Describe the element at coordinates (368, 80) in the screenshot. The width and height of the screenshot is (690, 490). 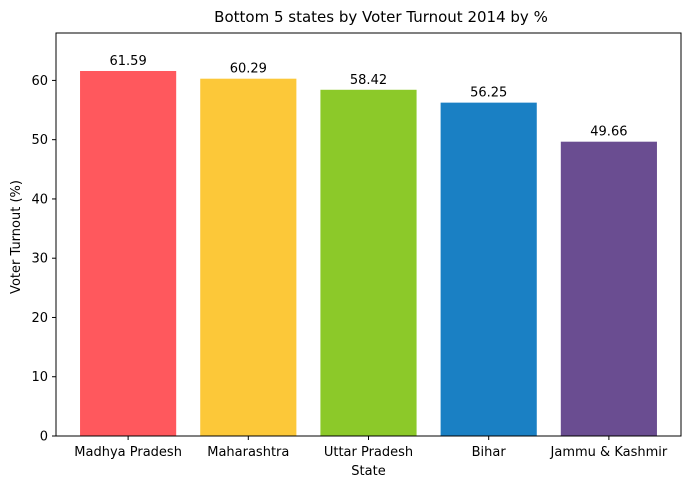
I see `data-label-2: 58.42` at that location.